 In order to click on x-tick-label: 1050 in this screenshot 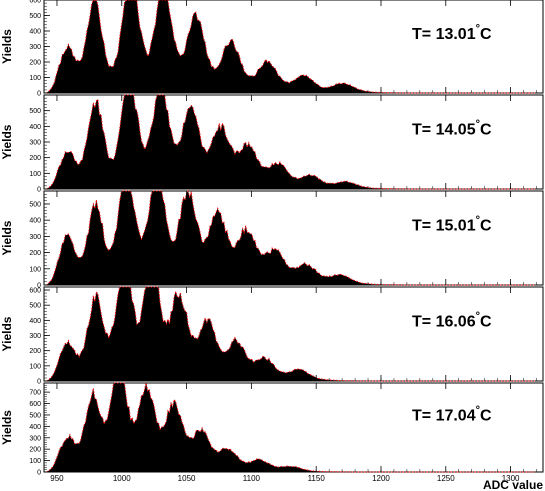, I will do `click(187, 478)`.